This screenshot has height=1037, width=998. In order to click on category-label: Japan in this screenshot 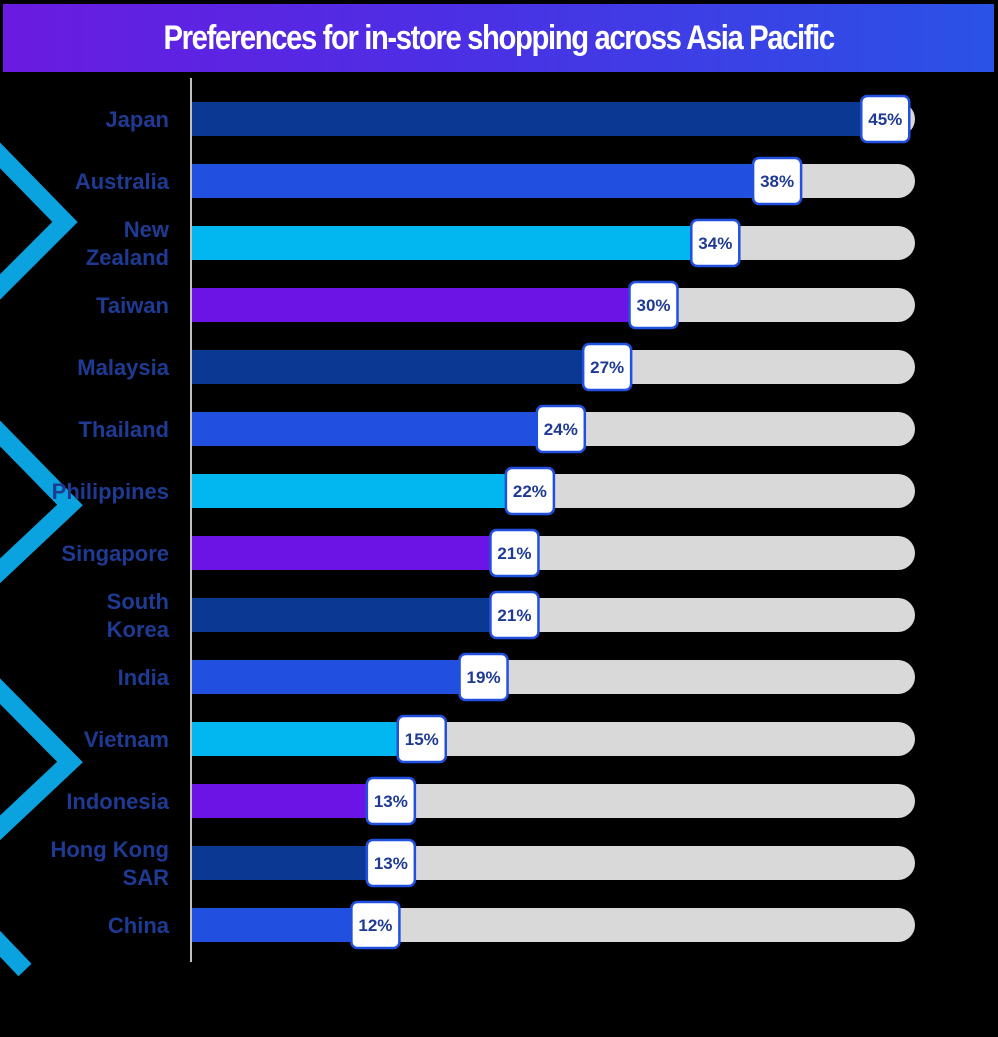, I will do `click(137, 119)`.